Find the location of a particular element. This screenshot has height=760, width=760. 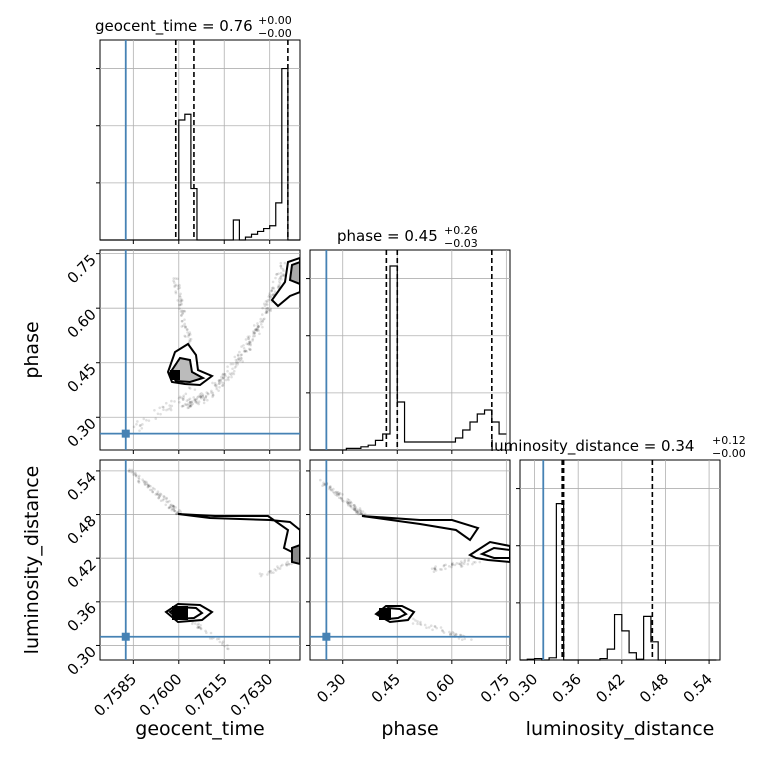

title-phase-sub: −0.03 is located at coordinates (461, 243).